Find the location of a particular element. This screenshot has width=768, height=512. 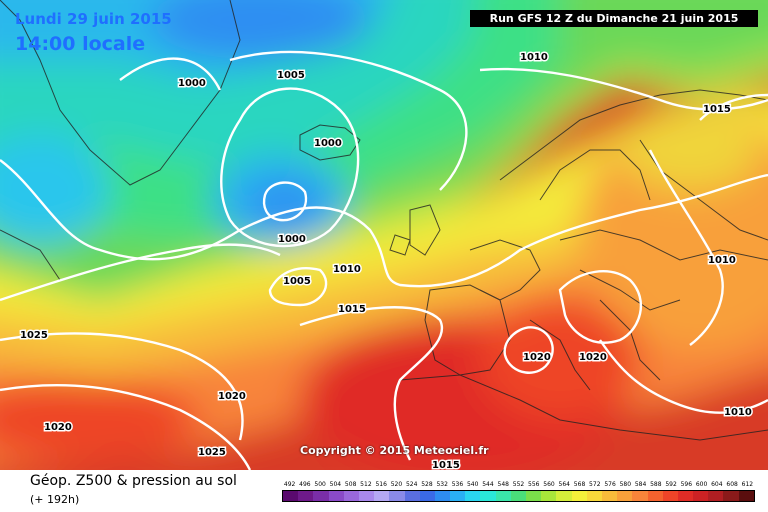

forecast-time: 14:00 locale is located at coordinates (80, 44).